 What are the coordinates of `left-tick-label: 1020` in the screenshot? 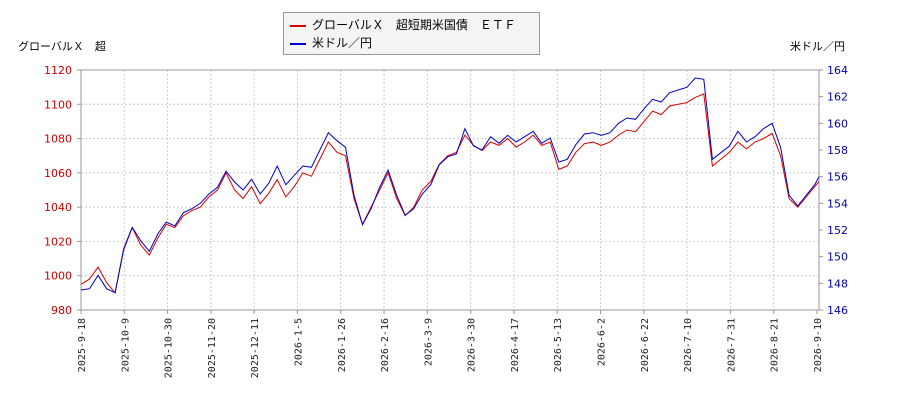 It's located at (58, 241).